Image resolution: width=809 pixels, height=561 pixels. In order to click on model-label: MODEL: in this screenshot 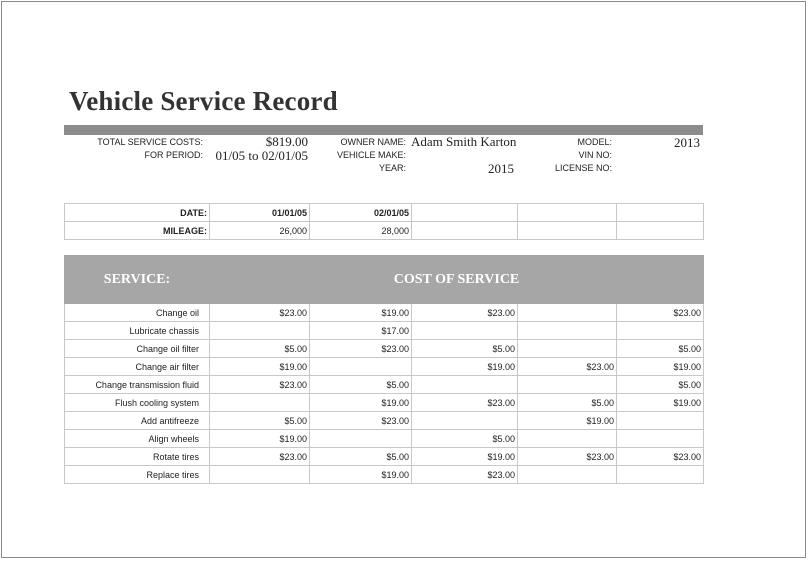, I will do `click(594, 142)`.